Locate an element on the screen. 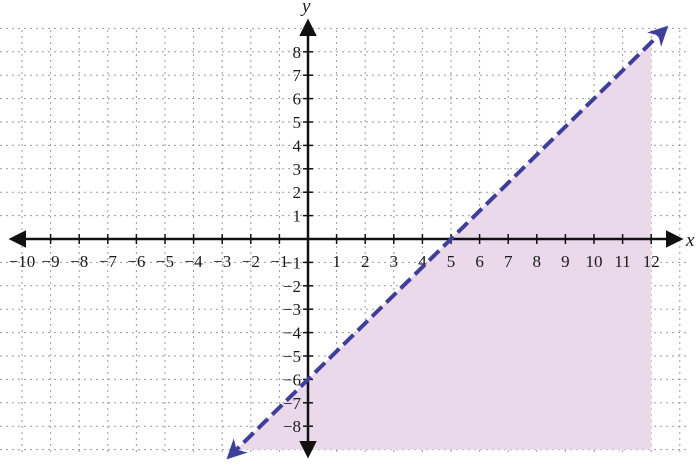 The image size is (700, 465). y-tick-label: 2 is located at coordinates (297, 192).